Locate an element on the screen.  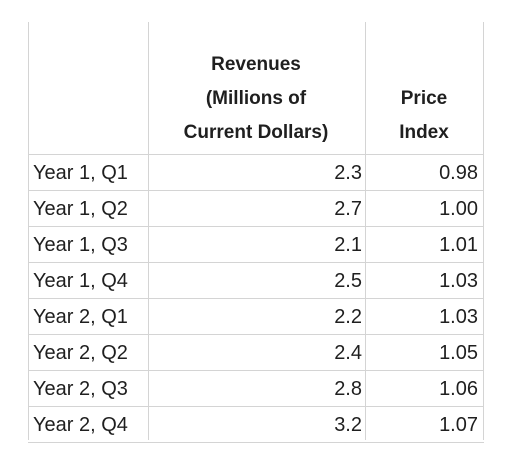
price-header-line2: Index is located at coordinates (424, 132).